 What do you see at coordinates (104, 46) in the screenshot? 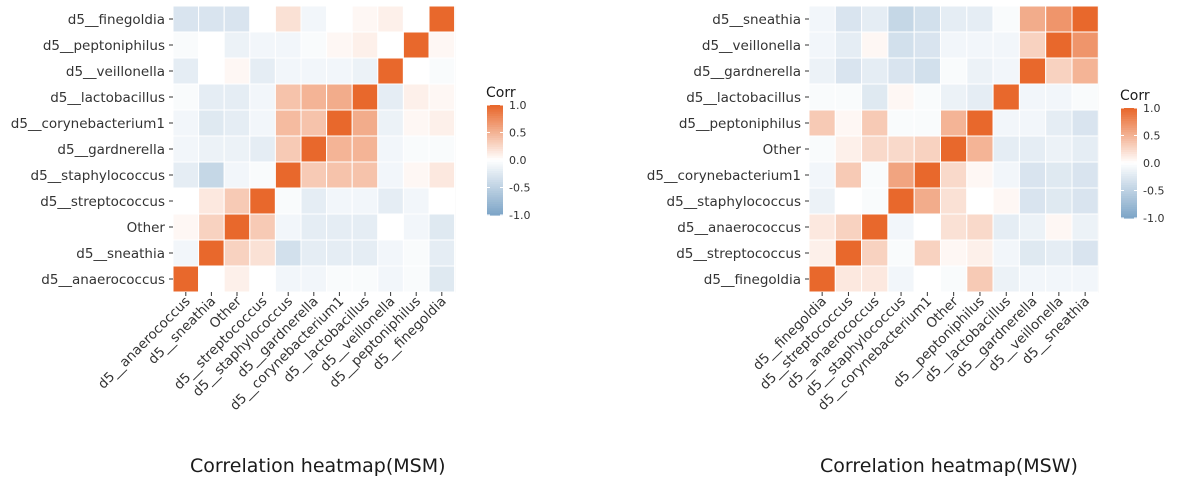
I see `y-tick-label: d5__peptoniphilus` at bounding box center [104, 46].